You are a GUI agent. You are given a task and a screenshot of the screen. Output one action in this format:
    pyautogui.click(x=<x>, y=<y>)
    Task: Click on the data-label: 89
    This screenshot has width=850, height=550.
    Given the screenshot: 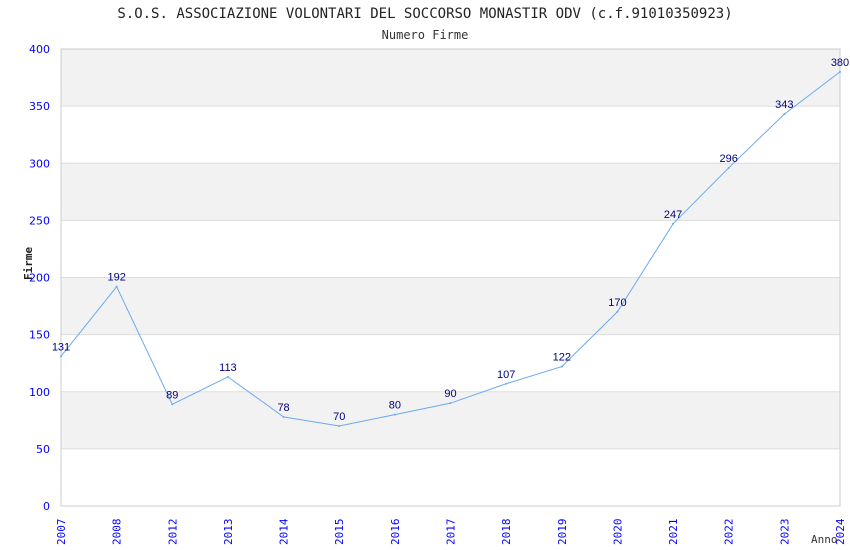 What is the action you would take?
    pyautogui.click(x=172, y=395)
    